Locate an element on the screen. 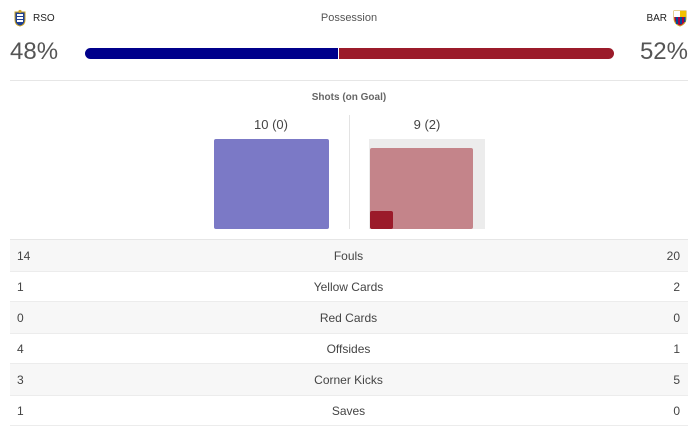 The width and height of the screenshot is (698, 433). stat-label: Red Cards is located at coordinates (348, 317).